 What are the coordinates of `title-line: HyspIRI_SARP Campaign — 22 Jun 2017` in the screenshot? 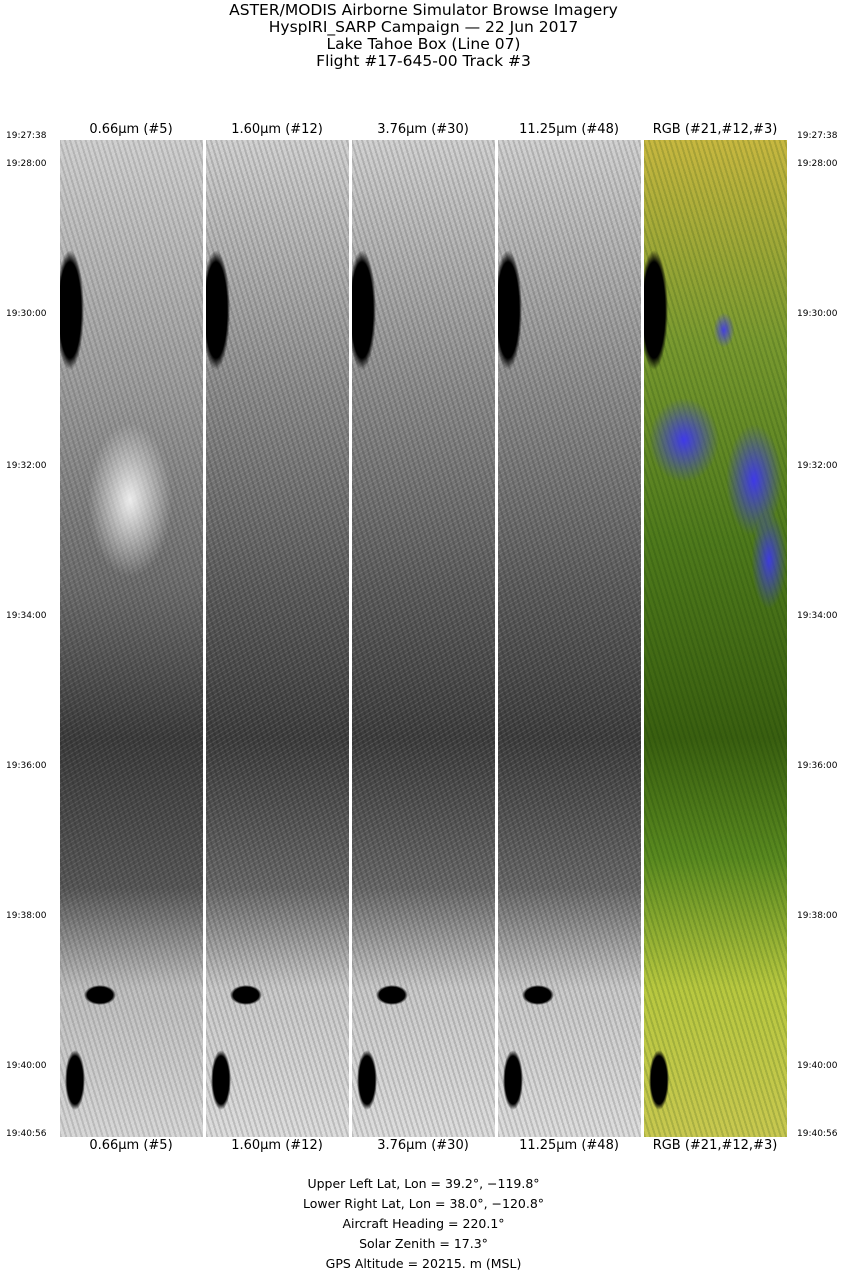 It's located at (423, 27).